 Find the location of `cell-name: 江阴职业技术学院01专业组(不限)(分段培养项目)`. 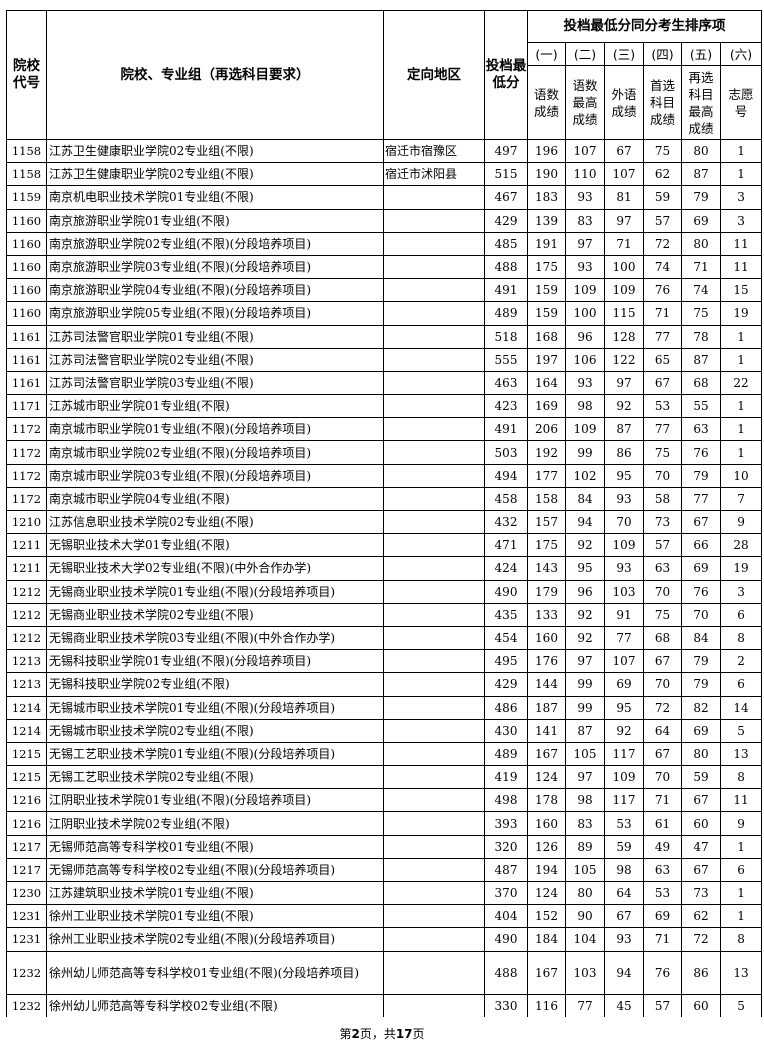

cell-name: 江阴职业技术学院01专业组(不限)(分段培养项目) is located at coordinates (215, 800).